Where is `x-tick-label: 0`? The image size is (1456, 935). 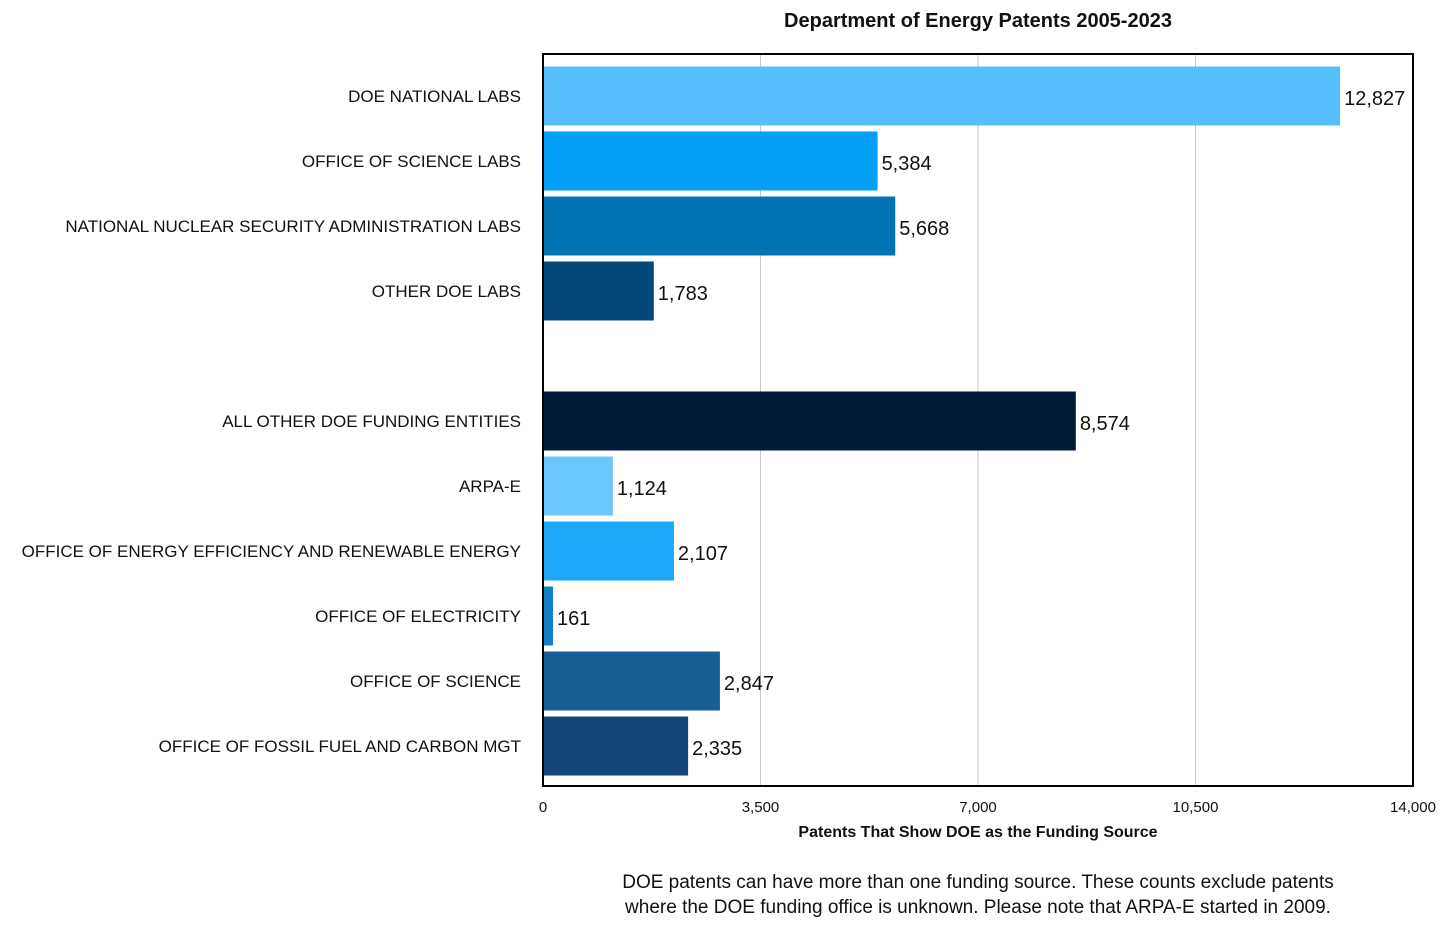
x-tick-label: 0 is located at coordinates (543, 807).